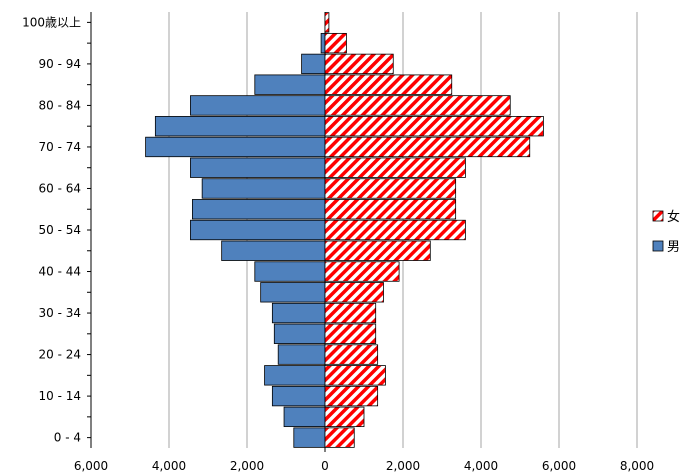  I want to click on y-tick-label: 80 - 84, so click(60, 105).